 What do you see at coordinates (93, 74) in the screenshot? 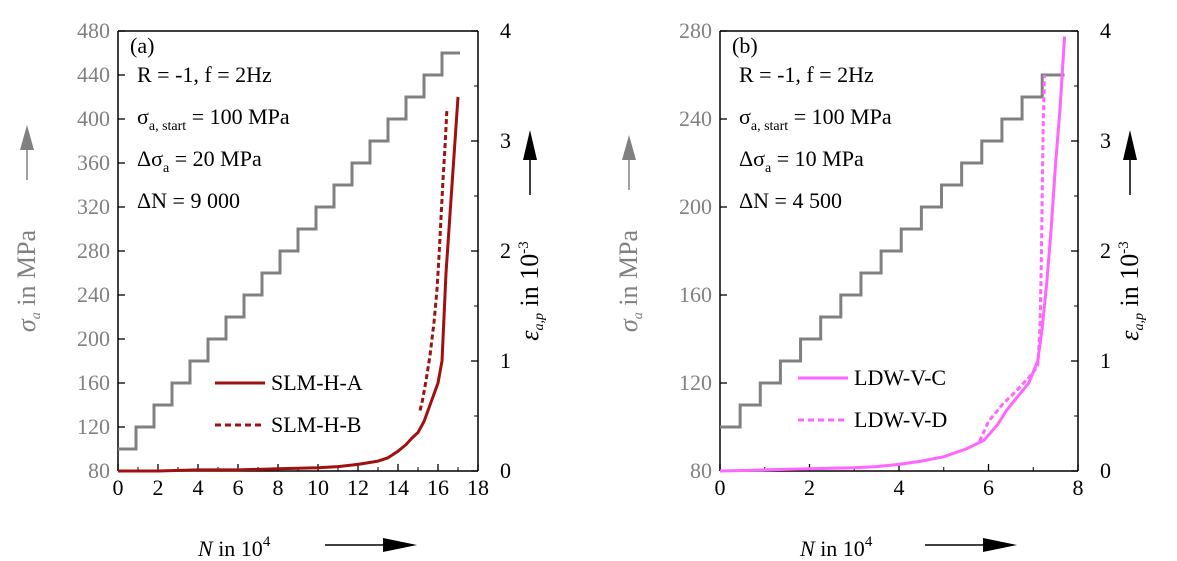
I see `left-tick-label: 440` at bounding box center [93, 74].